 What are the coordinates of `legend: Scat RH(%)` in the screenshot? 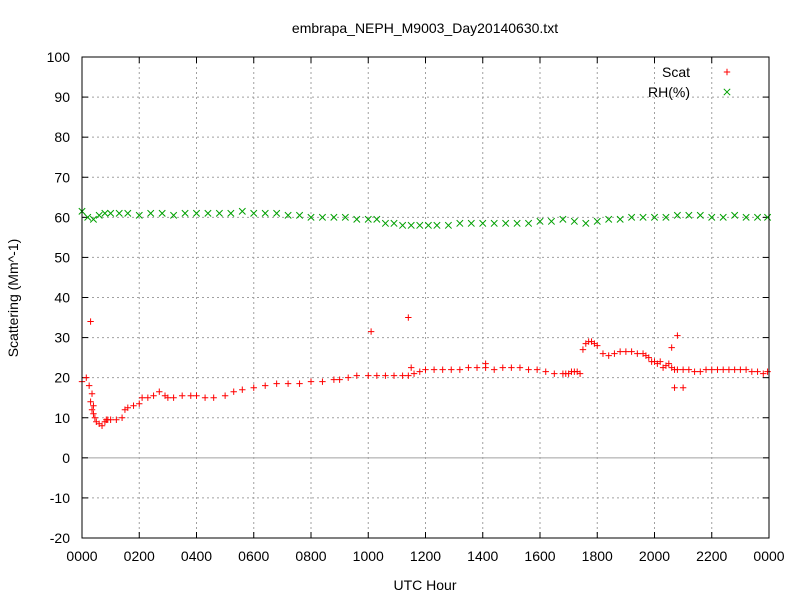 It's located at (689, 82).